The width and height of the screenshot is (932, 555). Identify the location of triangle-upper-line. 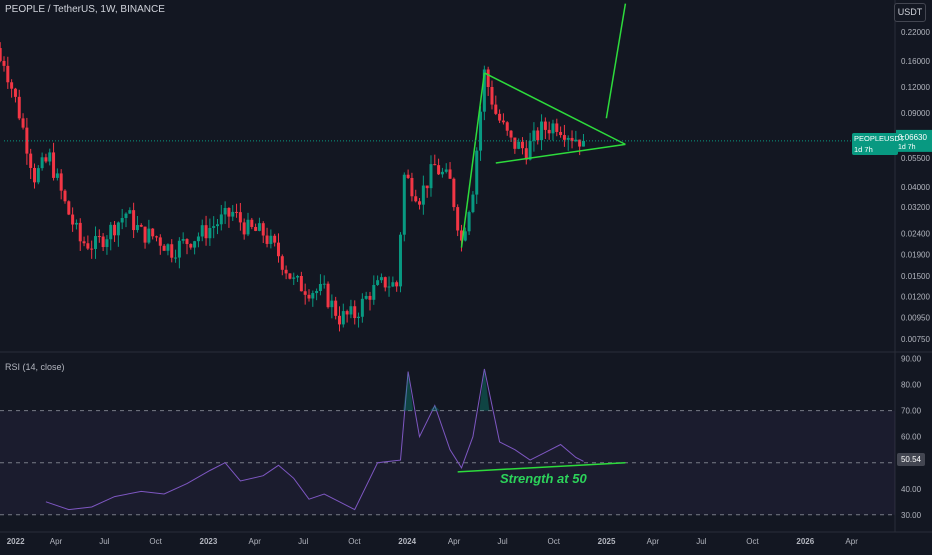
(555, 109).